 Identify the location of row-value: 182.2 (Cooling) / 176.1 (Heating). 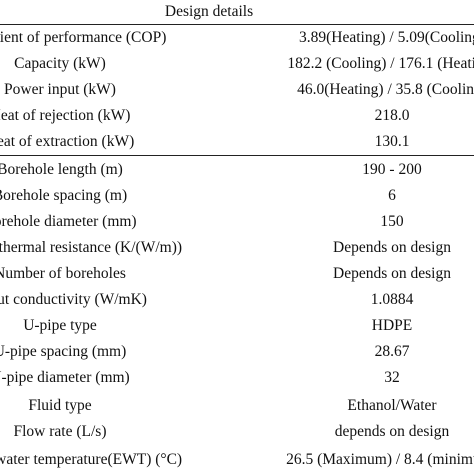
(380, 63).